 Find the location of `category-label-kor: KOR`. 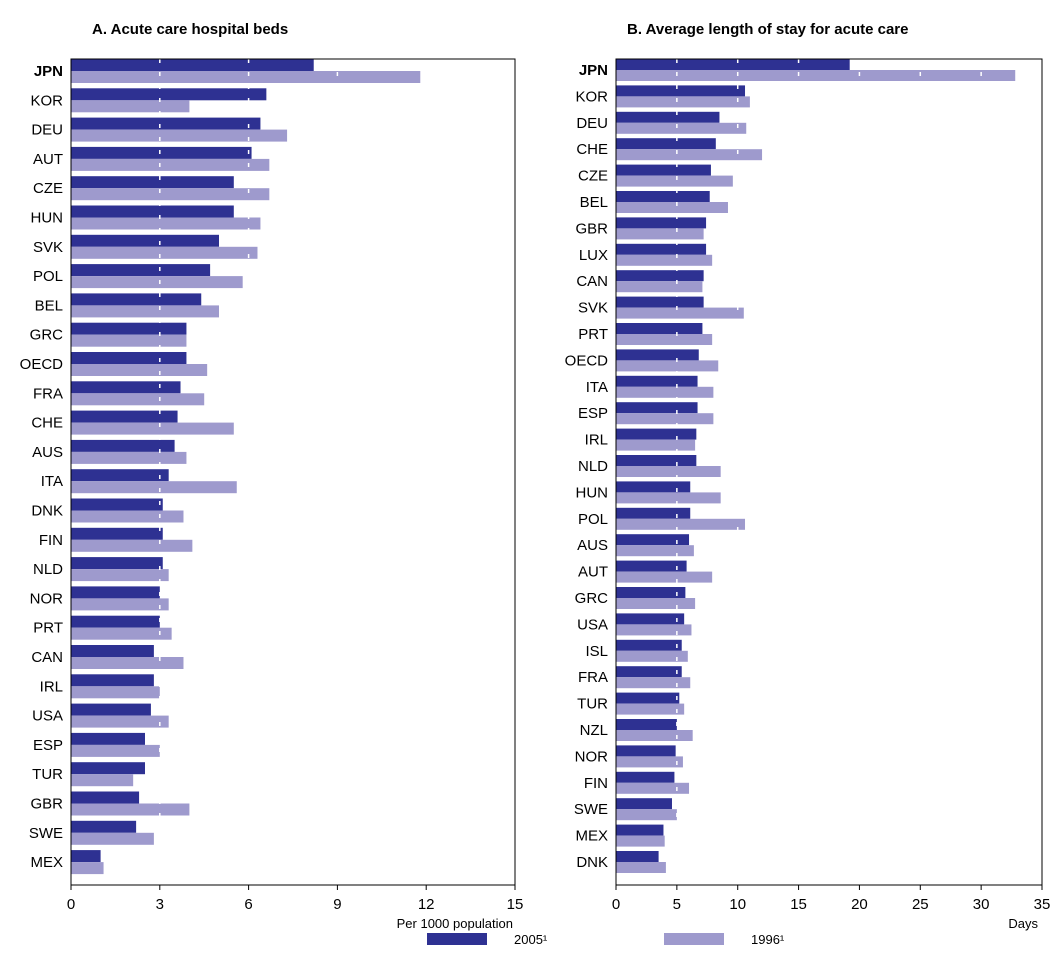

category-label-kor: KOR is located at coordinates (591, 96).